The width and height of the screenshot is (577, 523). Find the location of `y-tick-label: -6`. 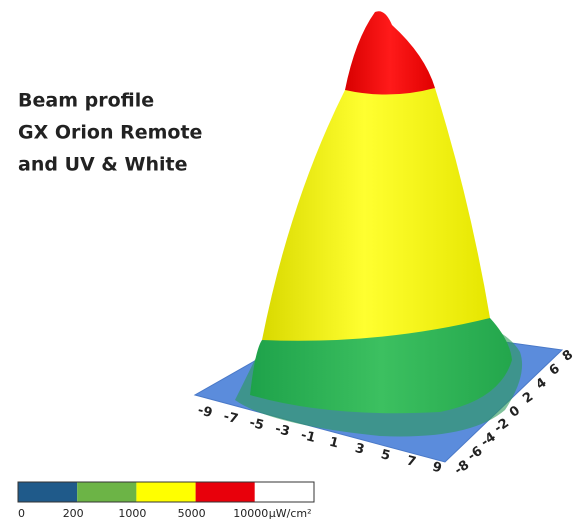

y-tick-label: -6 is located at coordinates (475, 454).